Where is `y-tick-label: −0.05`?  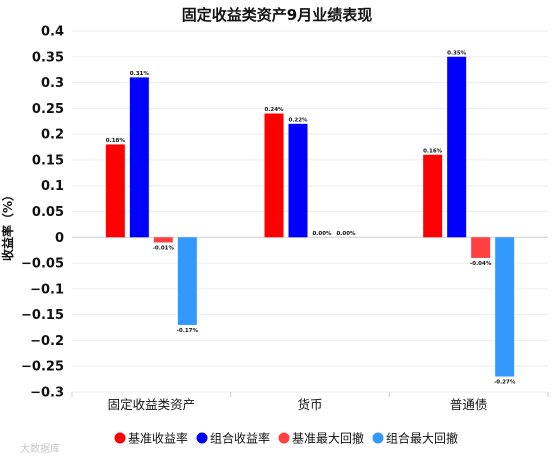
y-tick-label: −0.05 is located at coordinates (42, 264).